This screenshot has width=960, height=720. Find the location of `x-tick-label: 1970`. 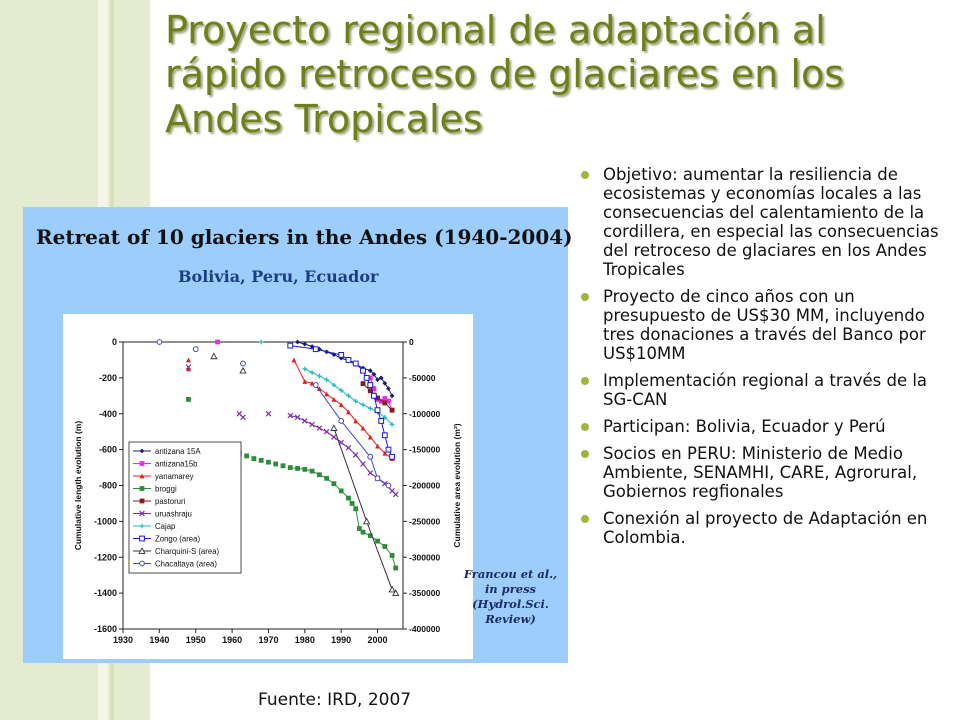

x-tick-label: 1970 is located at coordinates (268, 640).